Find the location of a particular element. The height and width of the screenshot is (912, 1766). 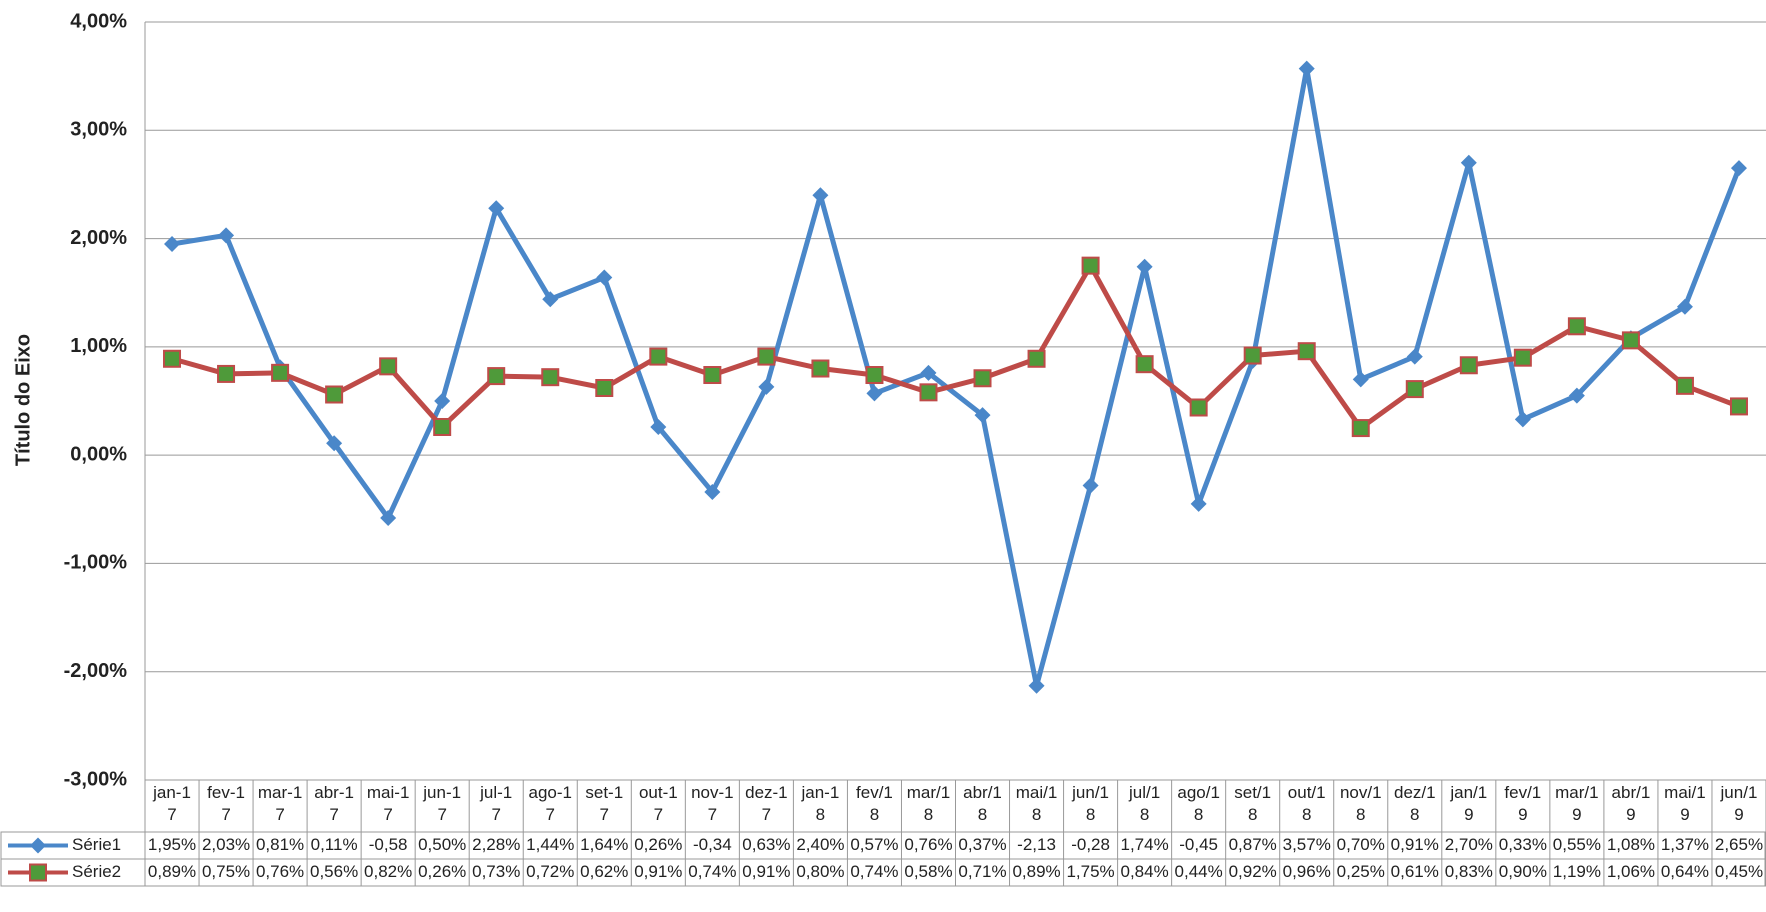

x-tick-label: fev/1 9 is located at coordinates (1522, 803).